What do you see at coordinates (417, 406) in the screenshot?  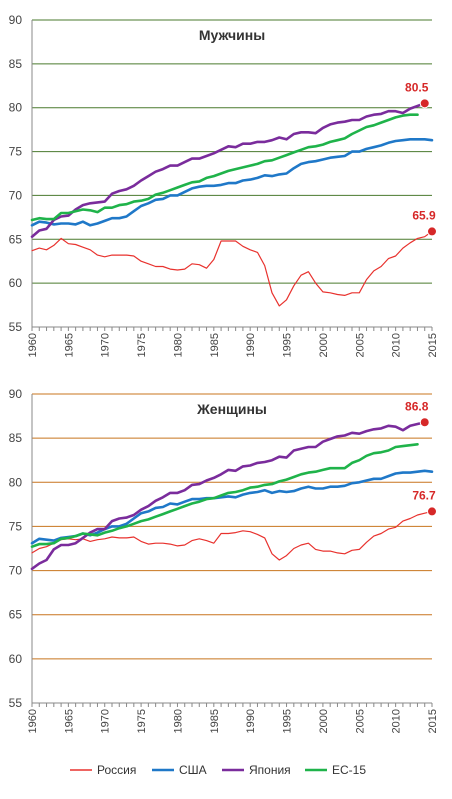 I see `data-label: 86.8` at bounding box center [417, 406].